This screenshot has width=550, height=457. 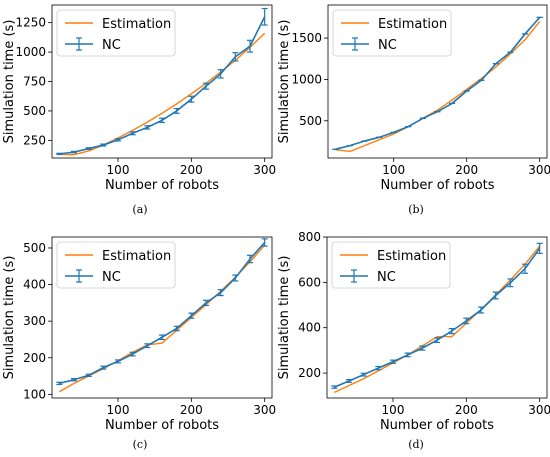 What do you see at coordinates (309, 237) in the screenshot?
I see `y-tick-label: 800` at bounding box center [309, 237].